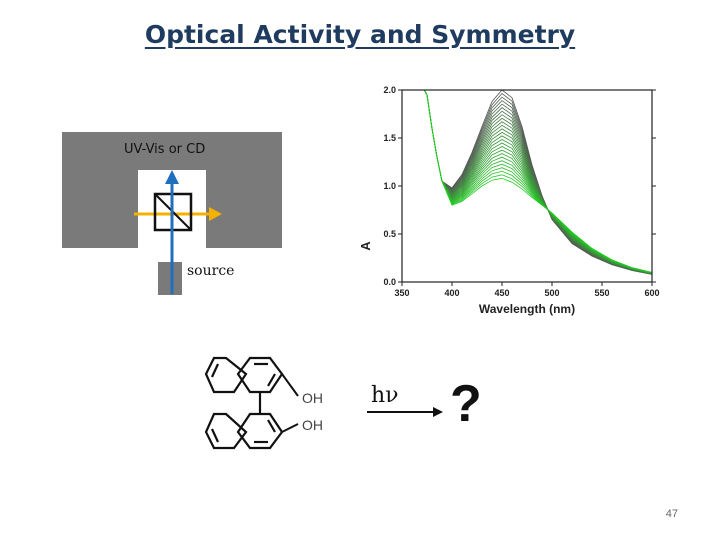 Image resolution: width=720 pixels, height=540 pixels. Describe the element at coordinates (389, 234) in the screenshot. I see `y-tick-label: 0.5` at that location.